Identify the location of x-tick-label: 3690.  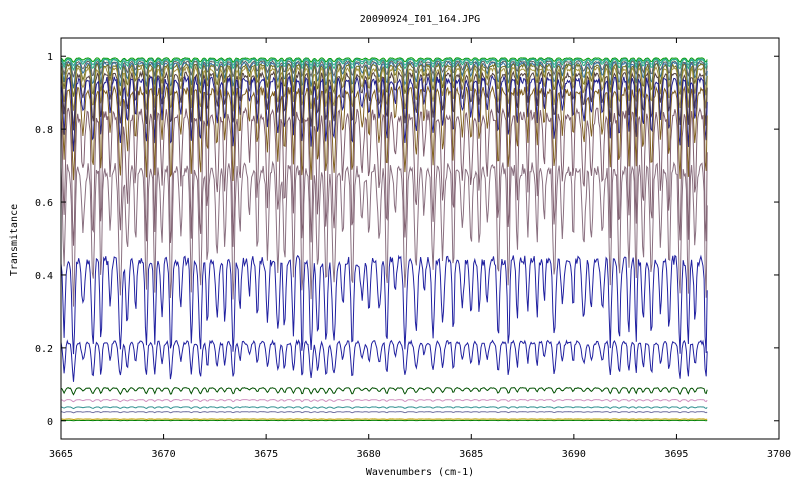
(574, 454).